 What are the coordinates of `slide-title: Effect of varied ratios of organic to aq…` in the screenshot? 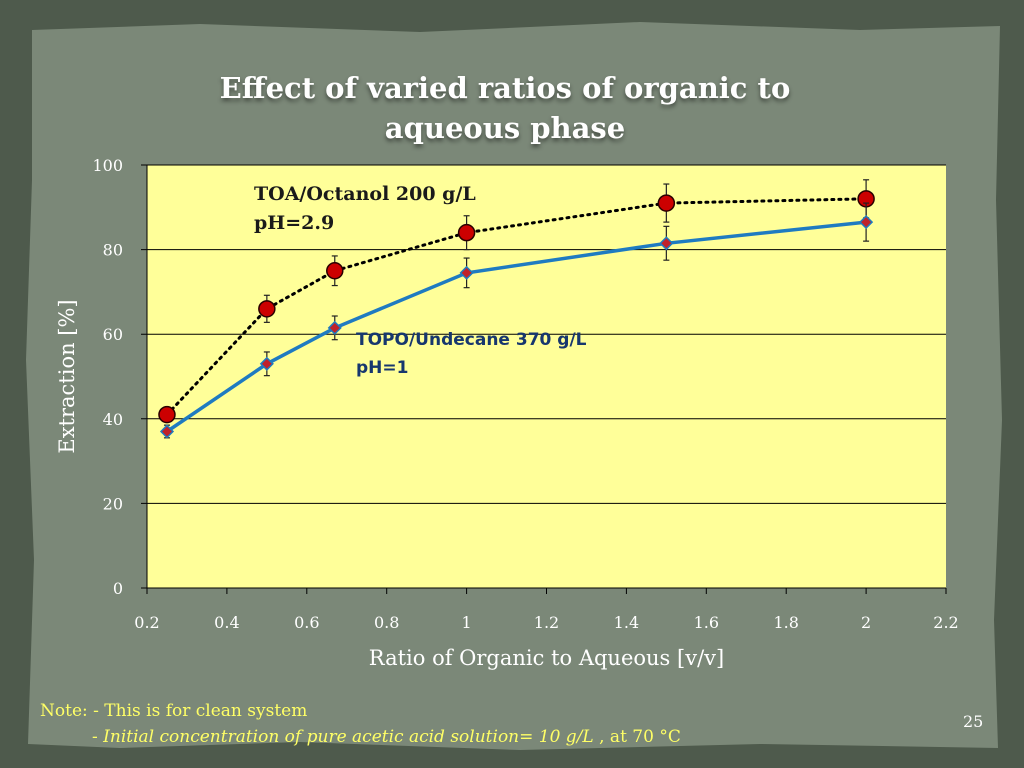 It's located at (505, 108).